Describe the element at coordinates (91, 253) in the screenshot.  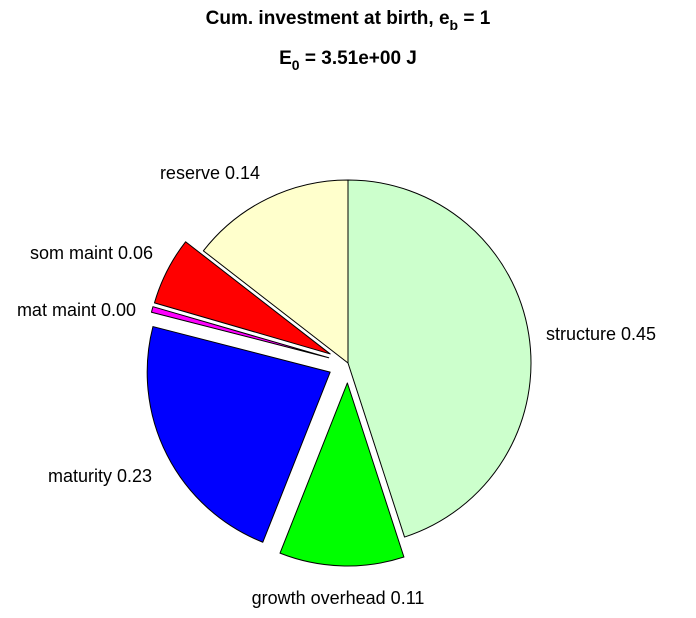
I see `slice-label-som-maint: som maint 0.06` at that location.